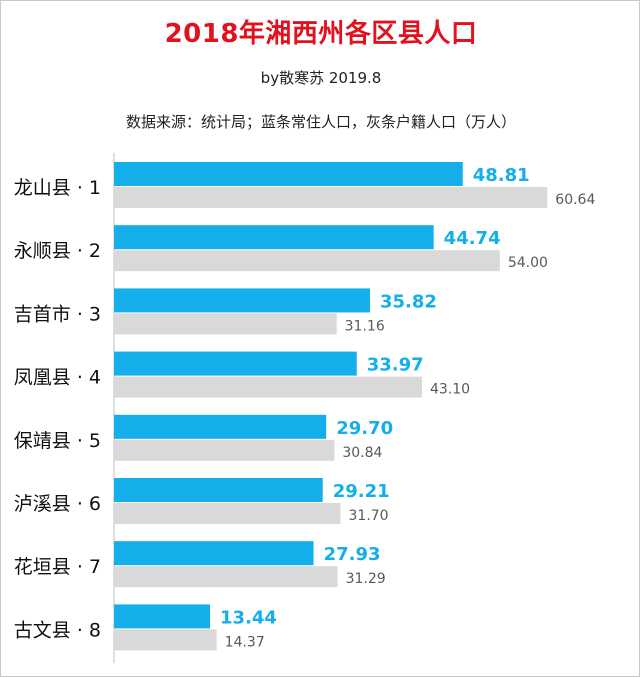 Image resolution: width=640 pixels, height=678 pixels. Describe the element at coordinates (395, 365) in the screenshot. I see `blue-value-label: 33.97` at that location.